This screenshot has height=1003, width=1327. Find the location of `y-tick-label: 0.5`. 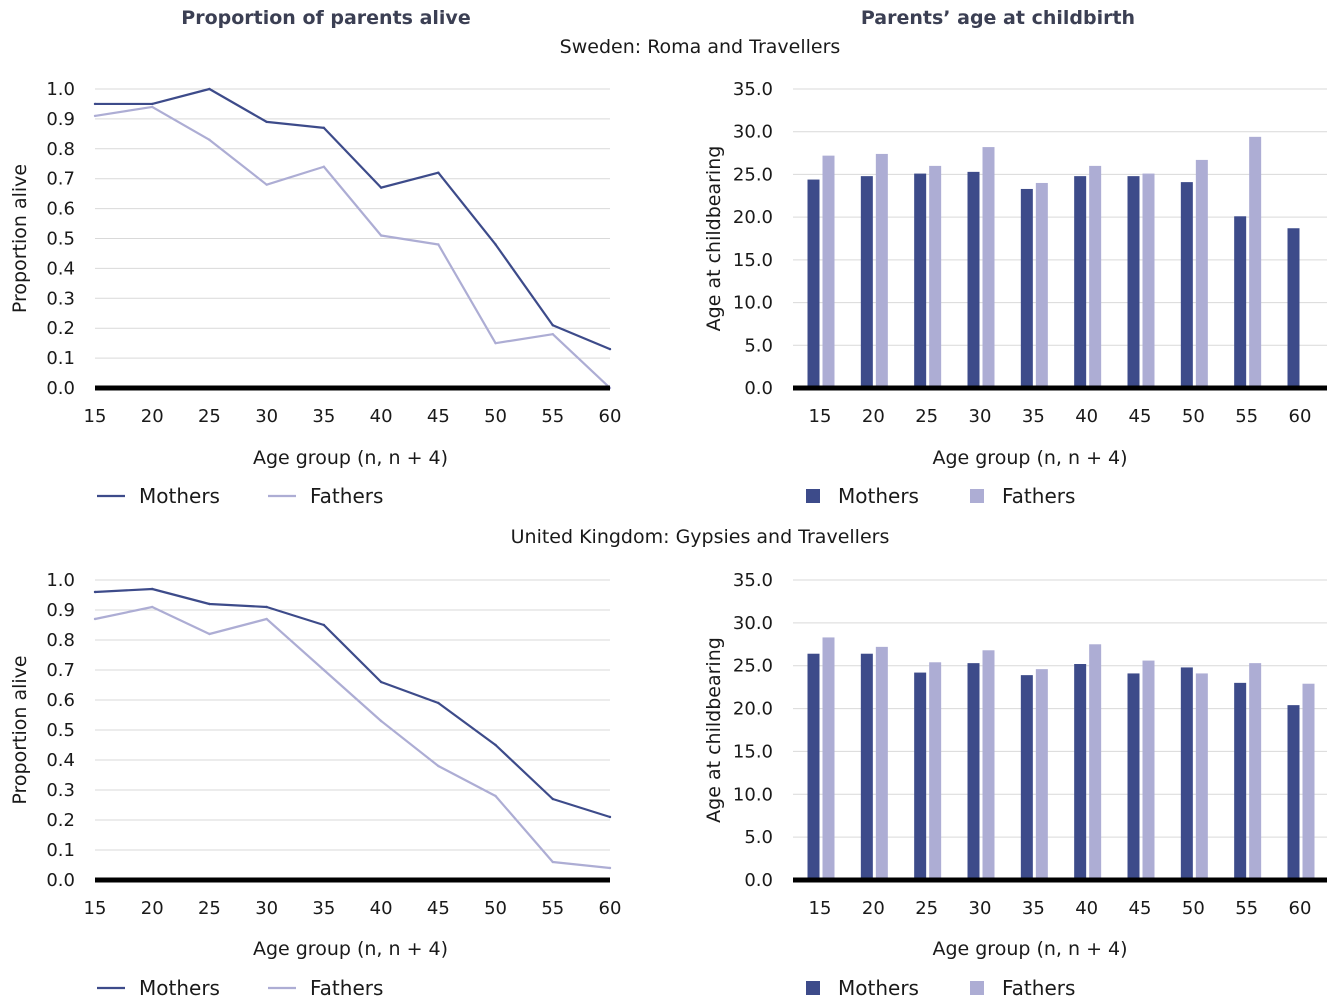

y-tick-label: 0.5 is located at coordinates (60, 730).